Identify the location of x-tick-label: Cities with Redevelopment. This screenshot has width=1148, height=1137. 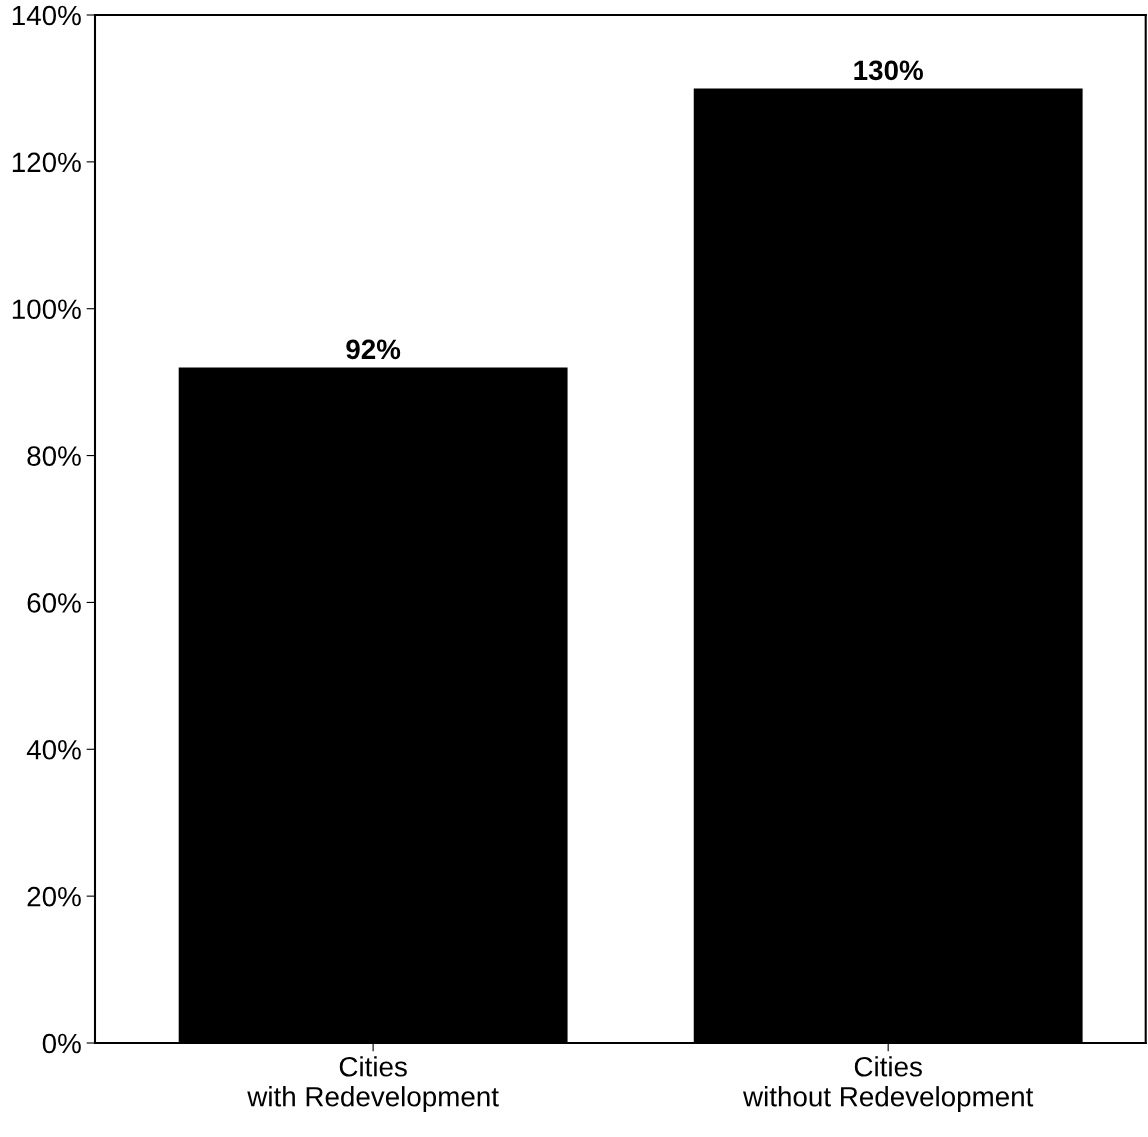
(373, 1084).